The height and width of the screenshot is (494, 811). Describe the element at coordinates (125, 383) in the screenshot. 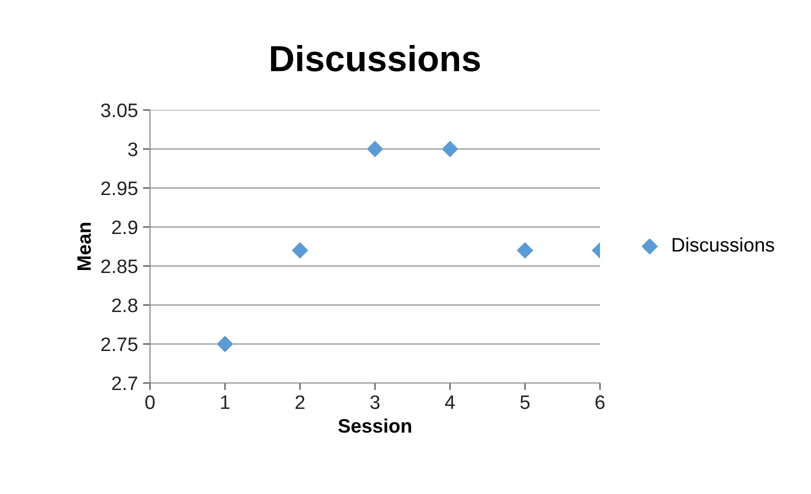

I see `y-tick-label: 2.7` at that location.